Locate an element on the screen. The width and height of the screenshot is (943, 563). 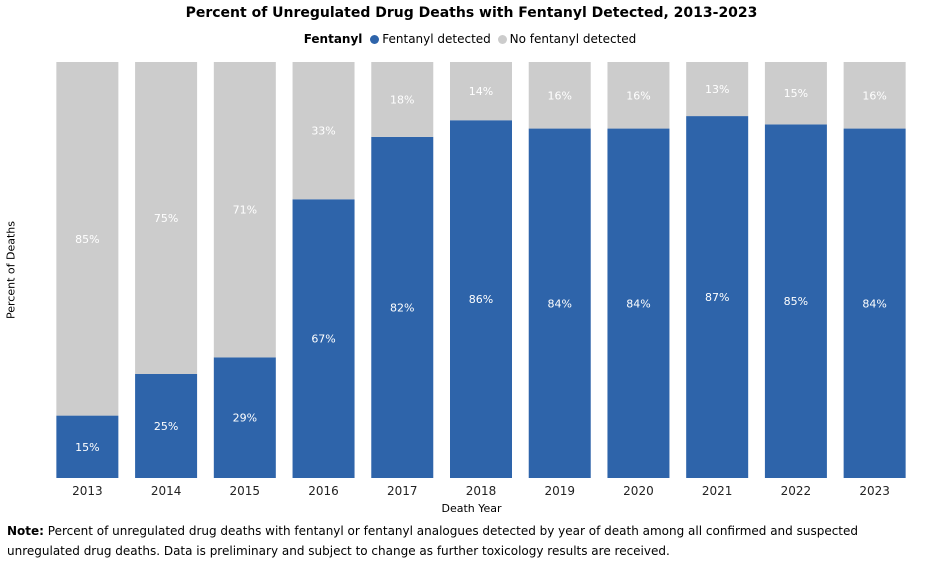
x-tick-label: 2020 is located at coordinates (638, 491).